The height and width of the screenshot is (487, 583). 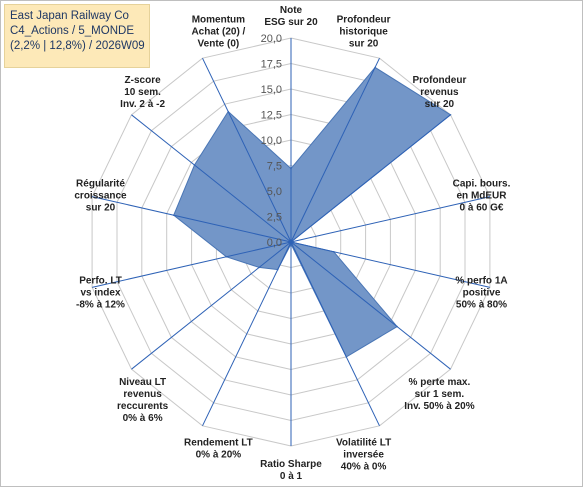 I want to click on axis-label: Z-score 10 sem. Inv. 2 à -2, so click(x=142, y=92).